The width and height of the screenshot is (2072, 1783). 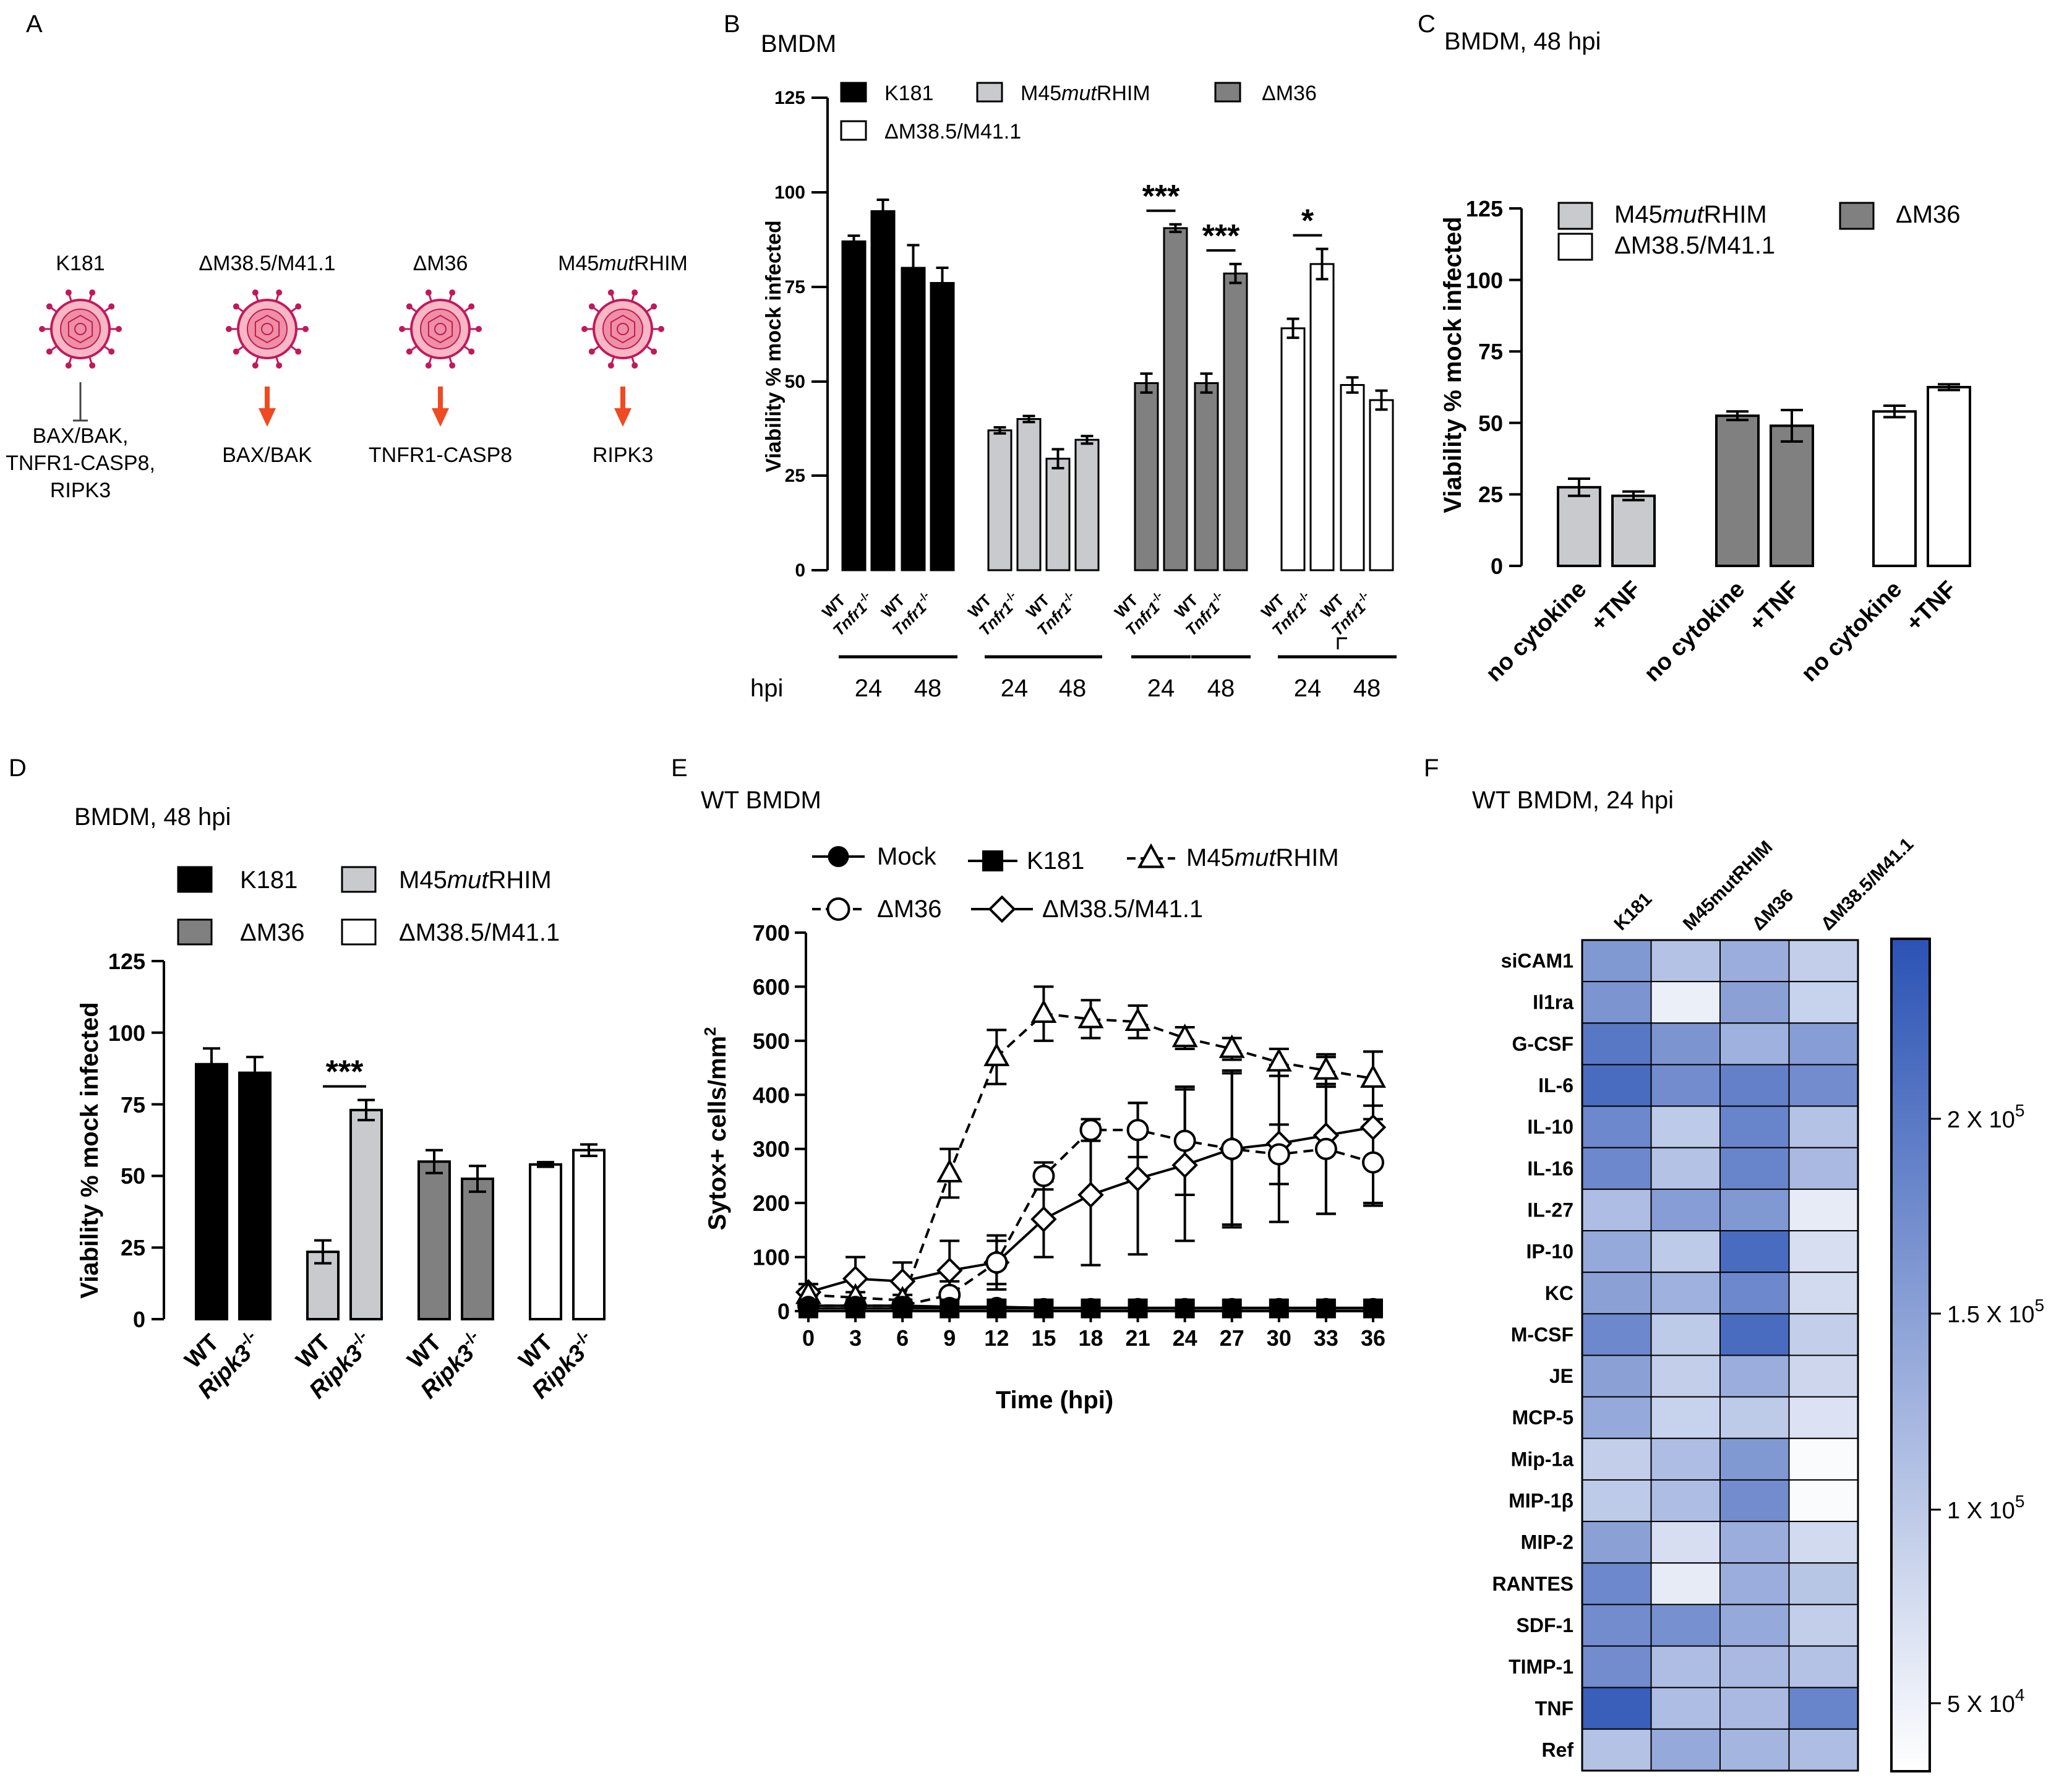 What do you see at coordinates (1279, 1338) in the screenshot?
I see `x-tick-label: 30` at bounding box center [1279, 1338].